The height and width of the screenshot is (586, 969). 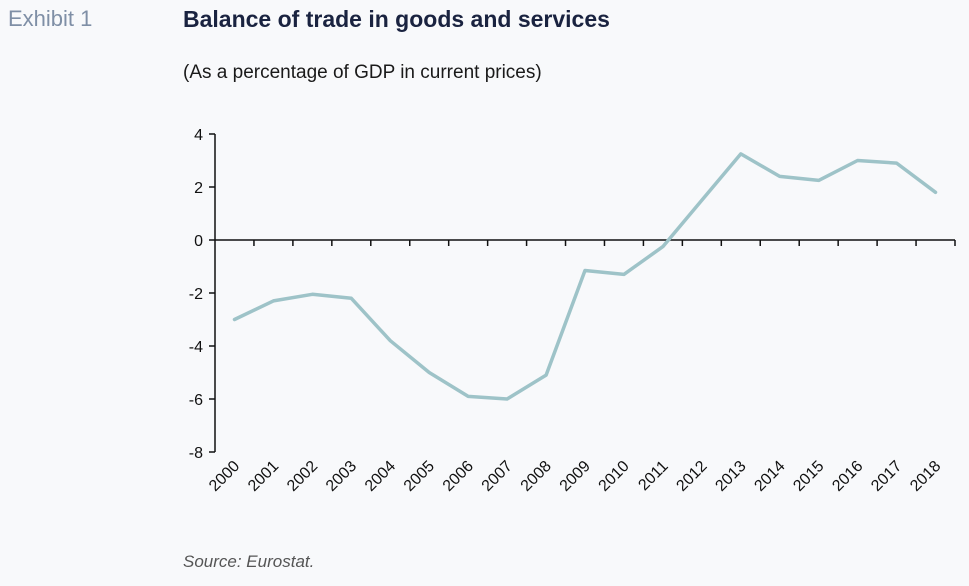 I want to click on x-tick-label: 2015, so click(x=808, y=476).